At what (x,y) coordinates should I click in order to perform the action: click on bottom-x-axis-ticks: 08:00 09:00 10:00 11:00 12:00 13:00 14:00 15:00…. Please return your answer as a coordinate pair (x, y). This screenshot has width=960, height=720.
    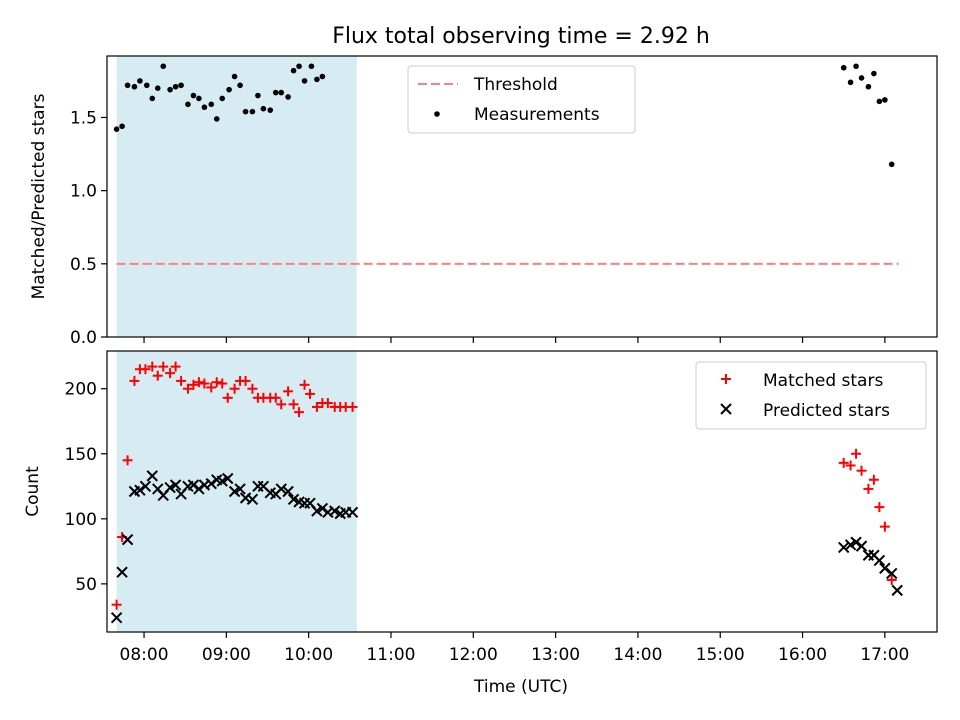
    Looking at the image, I should click on (514, 648).